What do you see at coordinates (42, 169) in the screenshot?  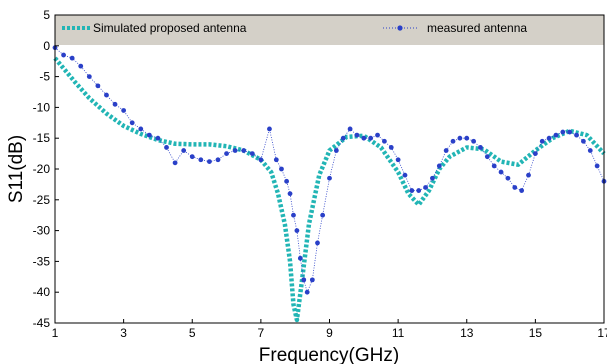 I see `y-tick-label: -20` at bounding box center [42, 169].